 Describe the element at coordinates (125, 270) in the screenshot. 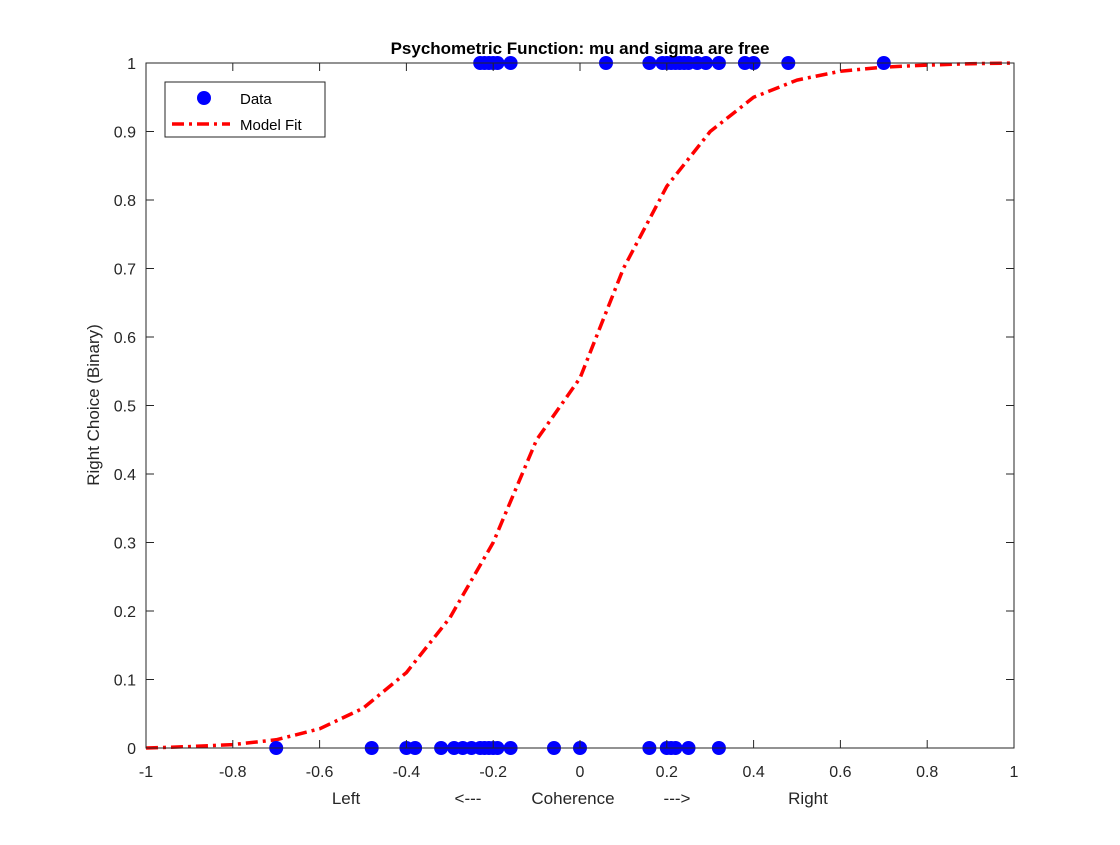

I see `y-tick-label: 0.7` at that location.